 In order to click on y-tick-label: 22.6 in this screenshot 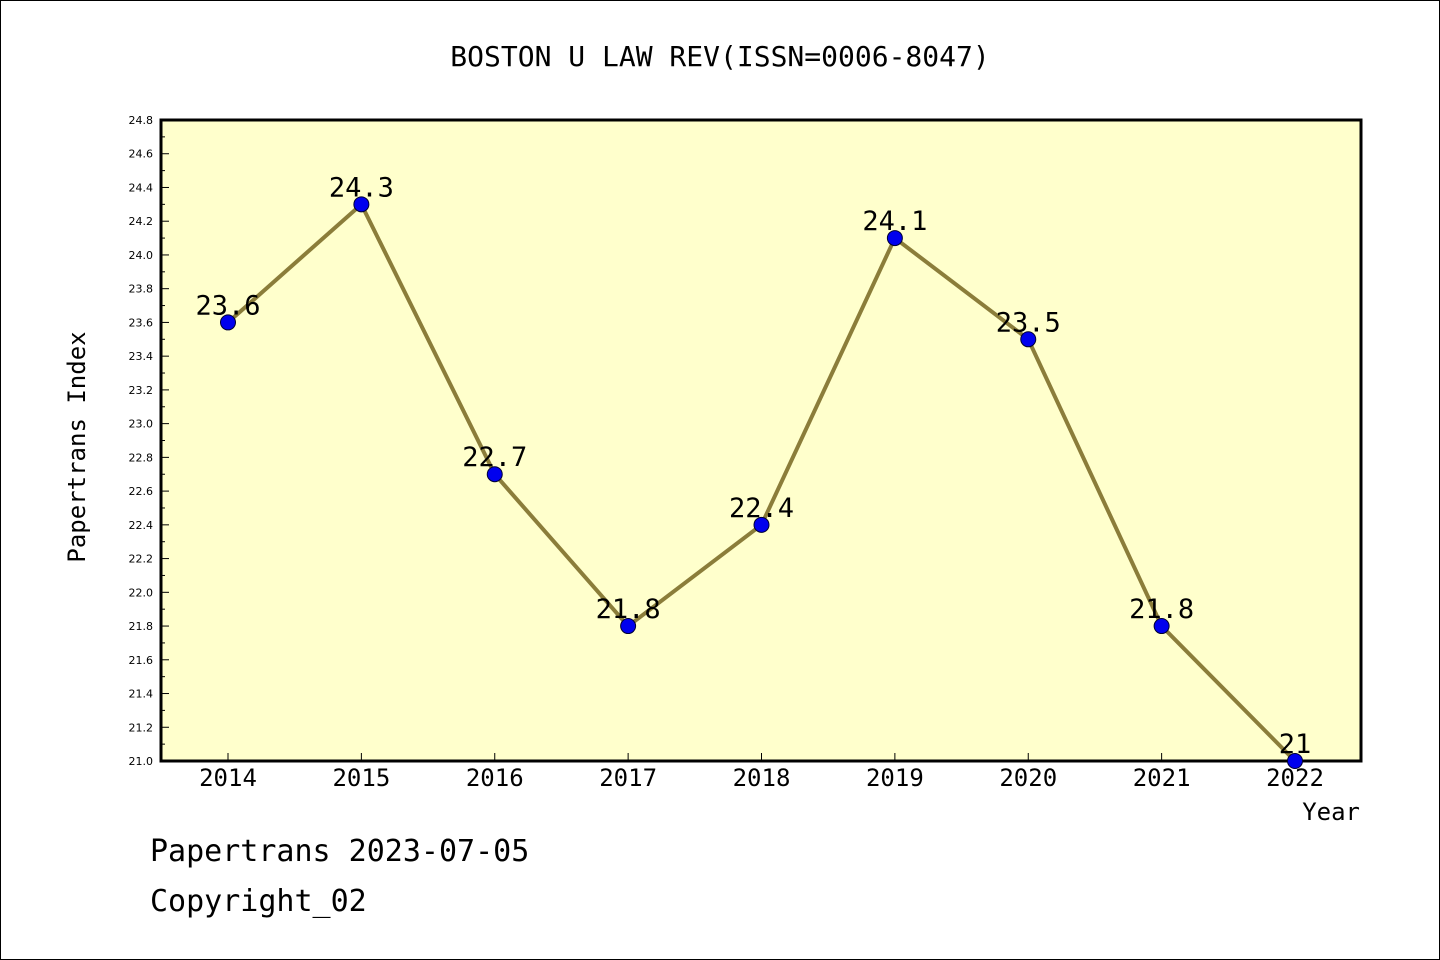, I will do `click(141, 491)`.